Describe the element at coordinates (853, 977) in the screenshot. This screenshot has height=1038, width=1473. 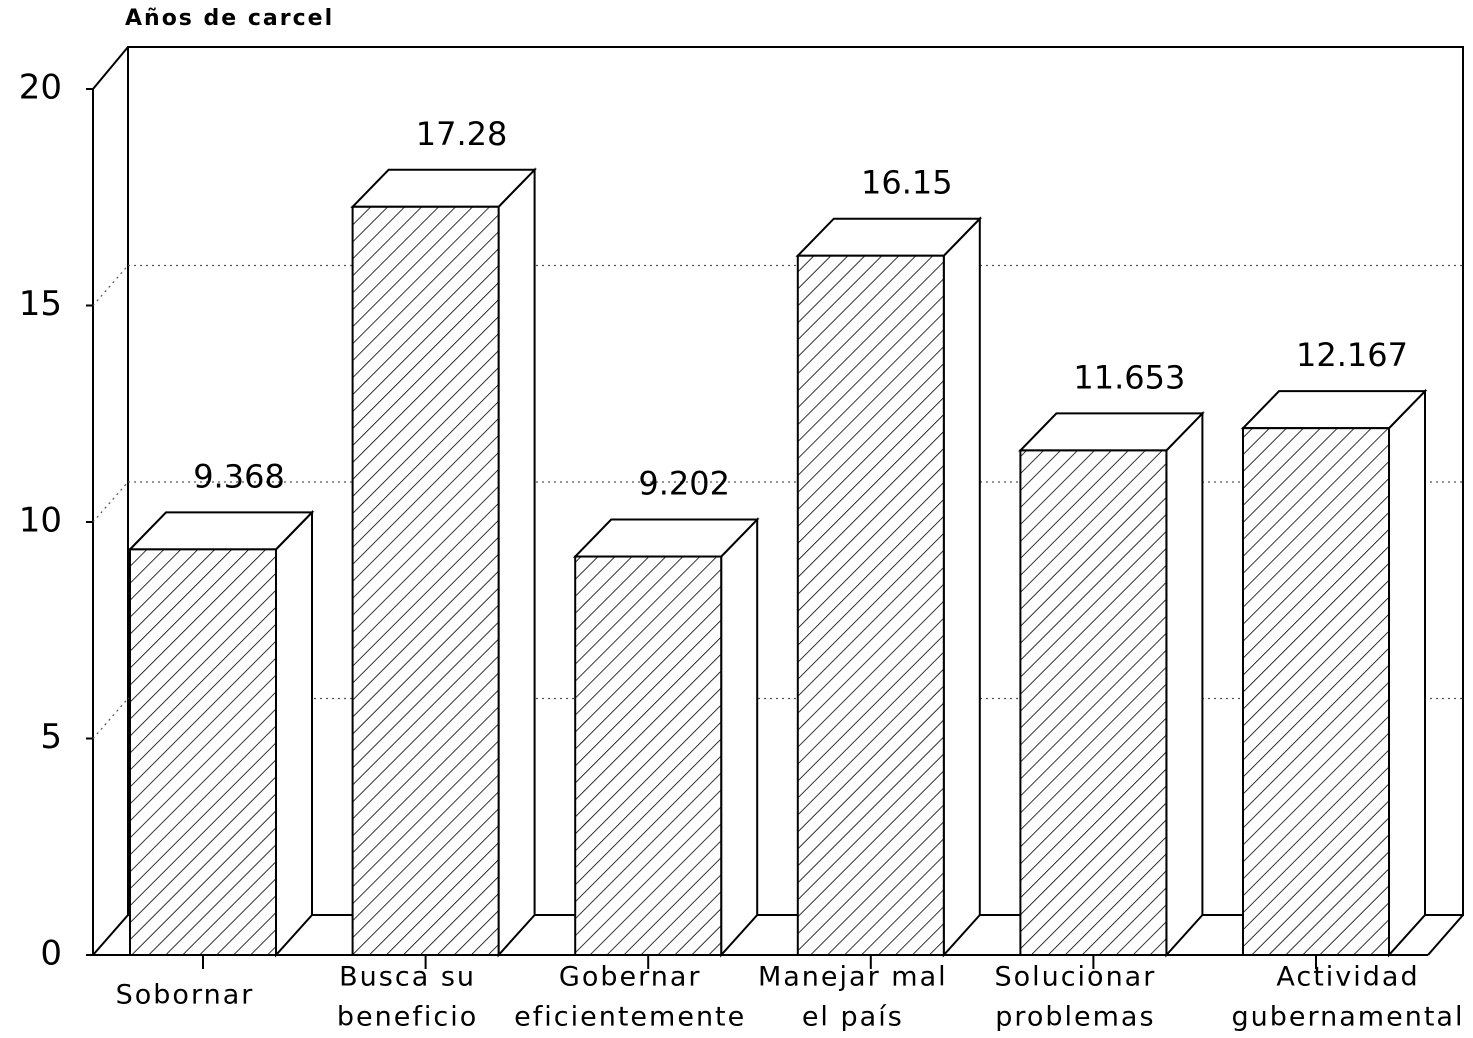
I see `x-tick-label: Manejar mal` at that location.